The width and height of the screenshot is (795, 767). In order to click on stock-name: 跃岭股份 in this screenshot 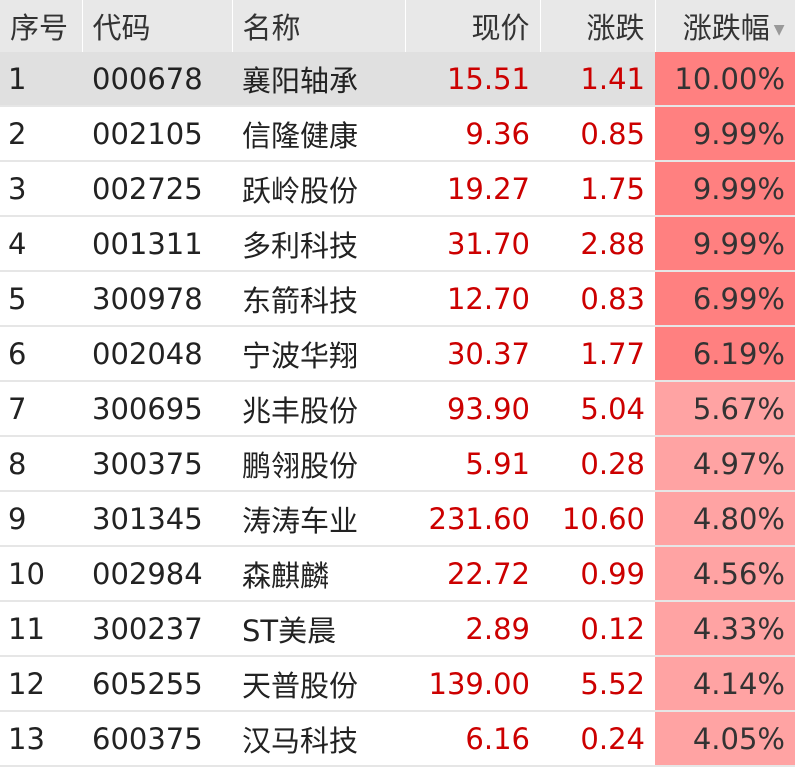, I will do `click(318, 189)`.